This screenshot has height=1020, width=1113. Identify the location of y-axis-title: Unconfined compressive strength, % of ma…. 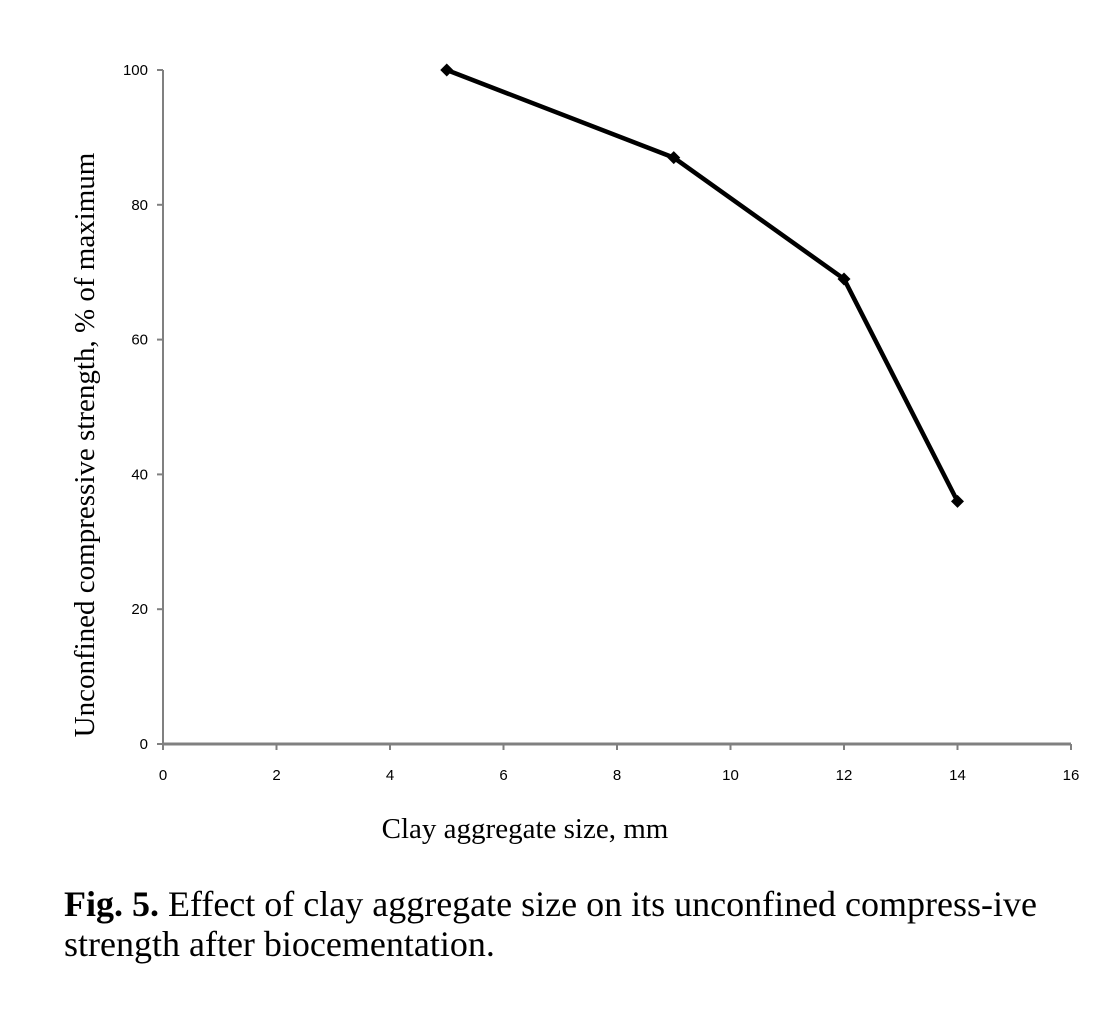
(85, 444).